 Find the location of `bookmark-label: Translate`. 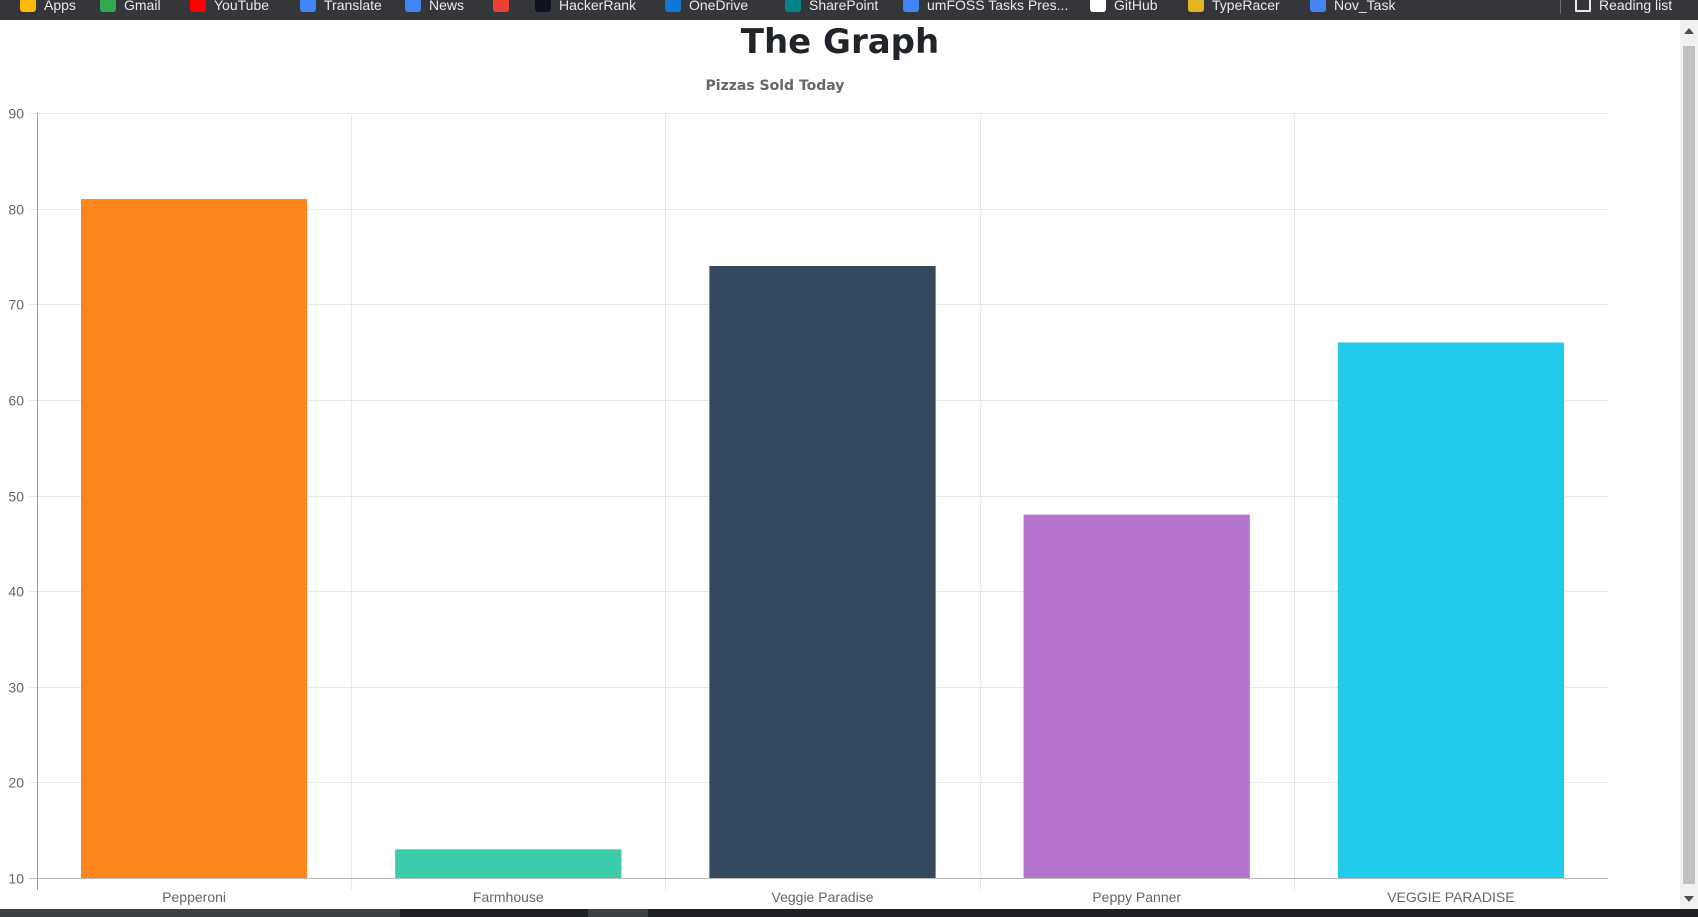

bookmark-label: Translate is located at coordinates (353, 6).